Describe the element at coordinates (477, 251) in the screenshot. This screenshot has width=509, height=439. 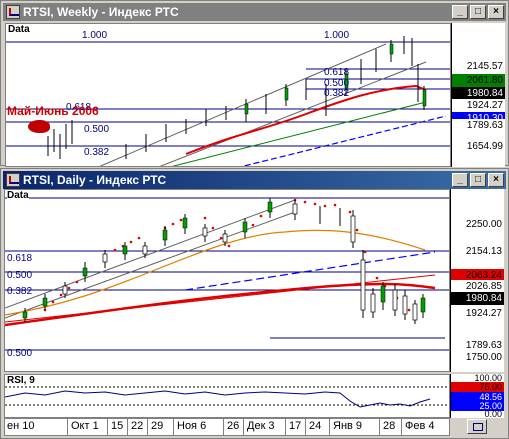
I see `daily-price-tag-1: 2154.13` at that location.